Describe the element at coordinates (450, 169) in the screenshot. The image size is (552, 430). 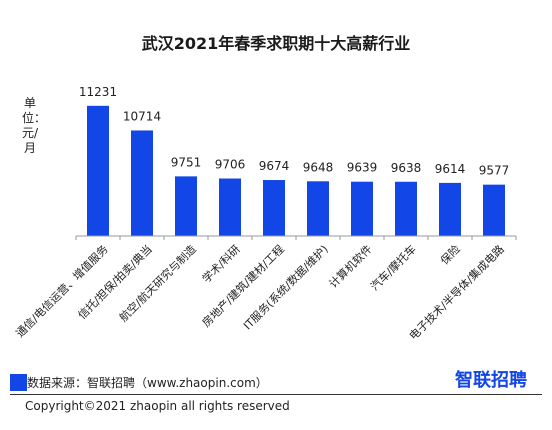
I see `bar-value-label: 9614` at that location.